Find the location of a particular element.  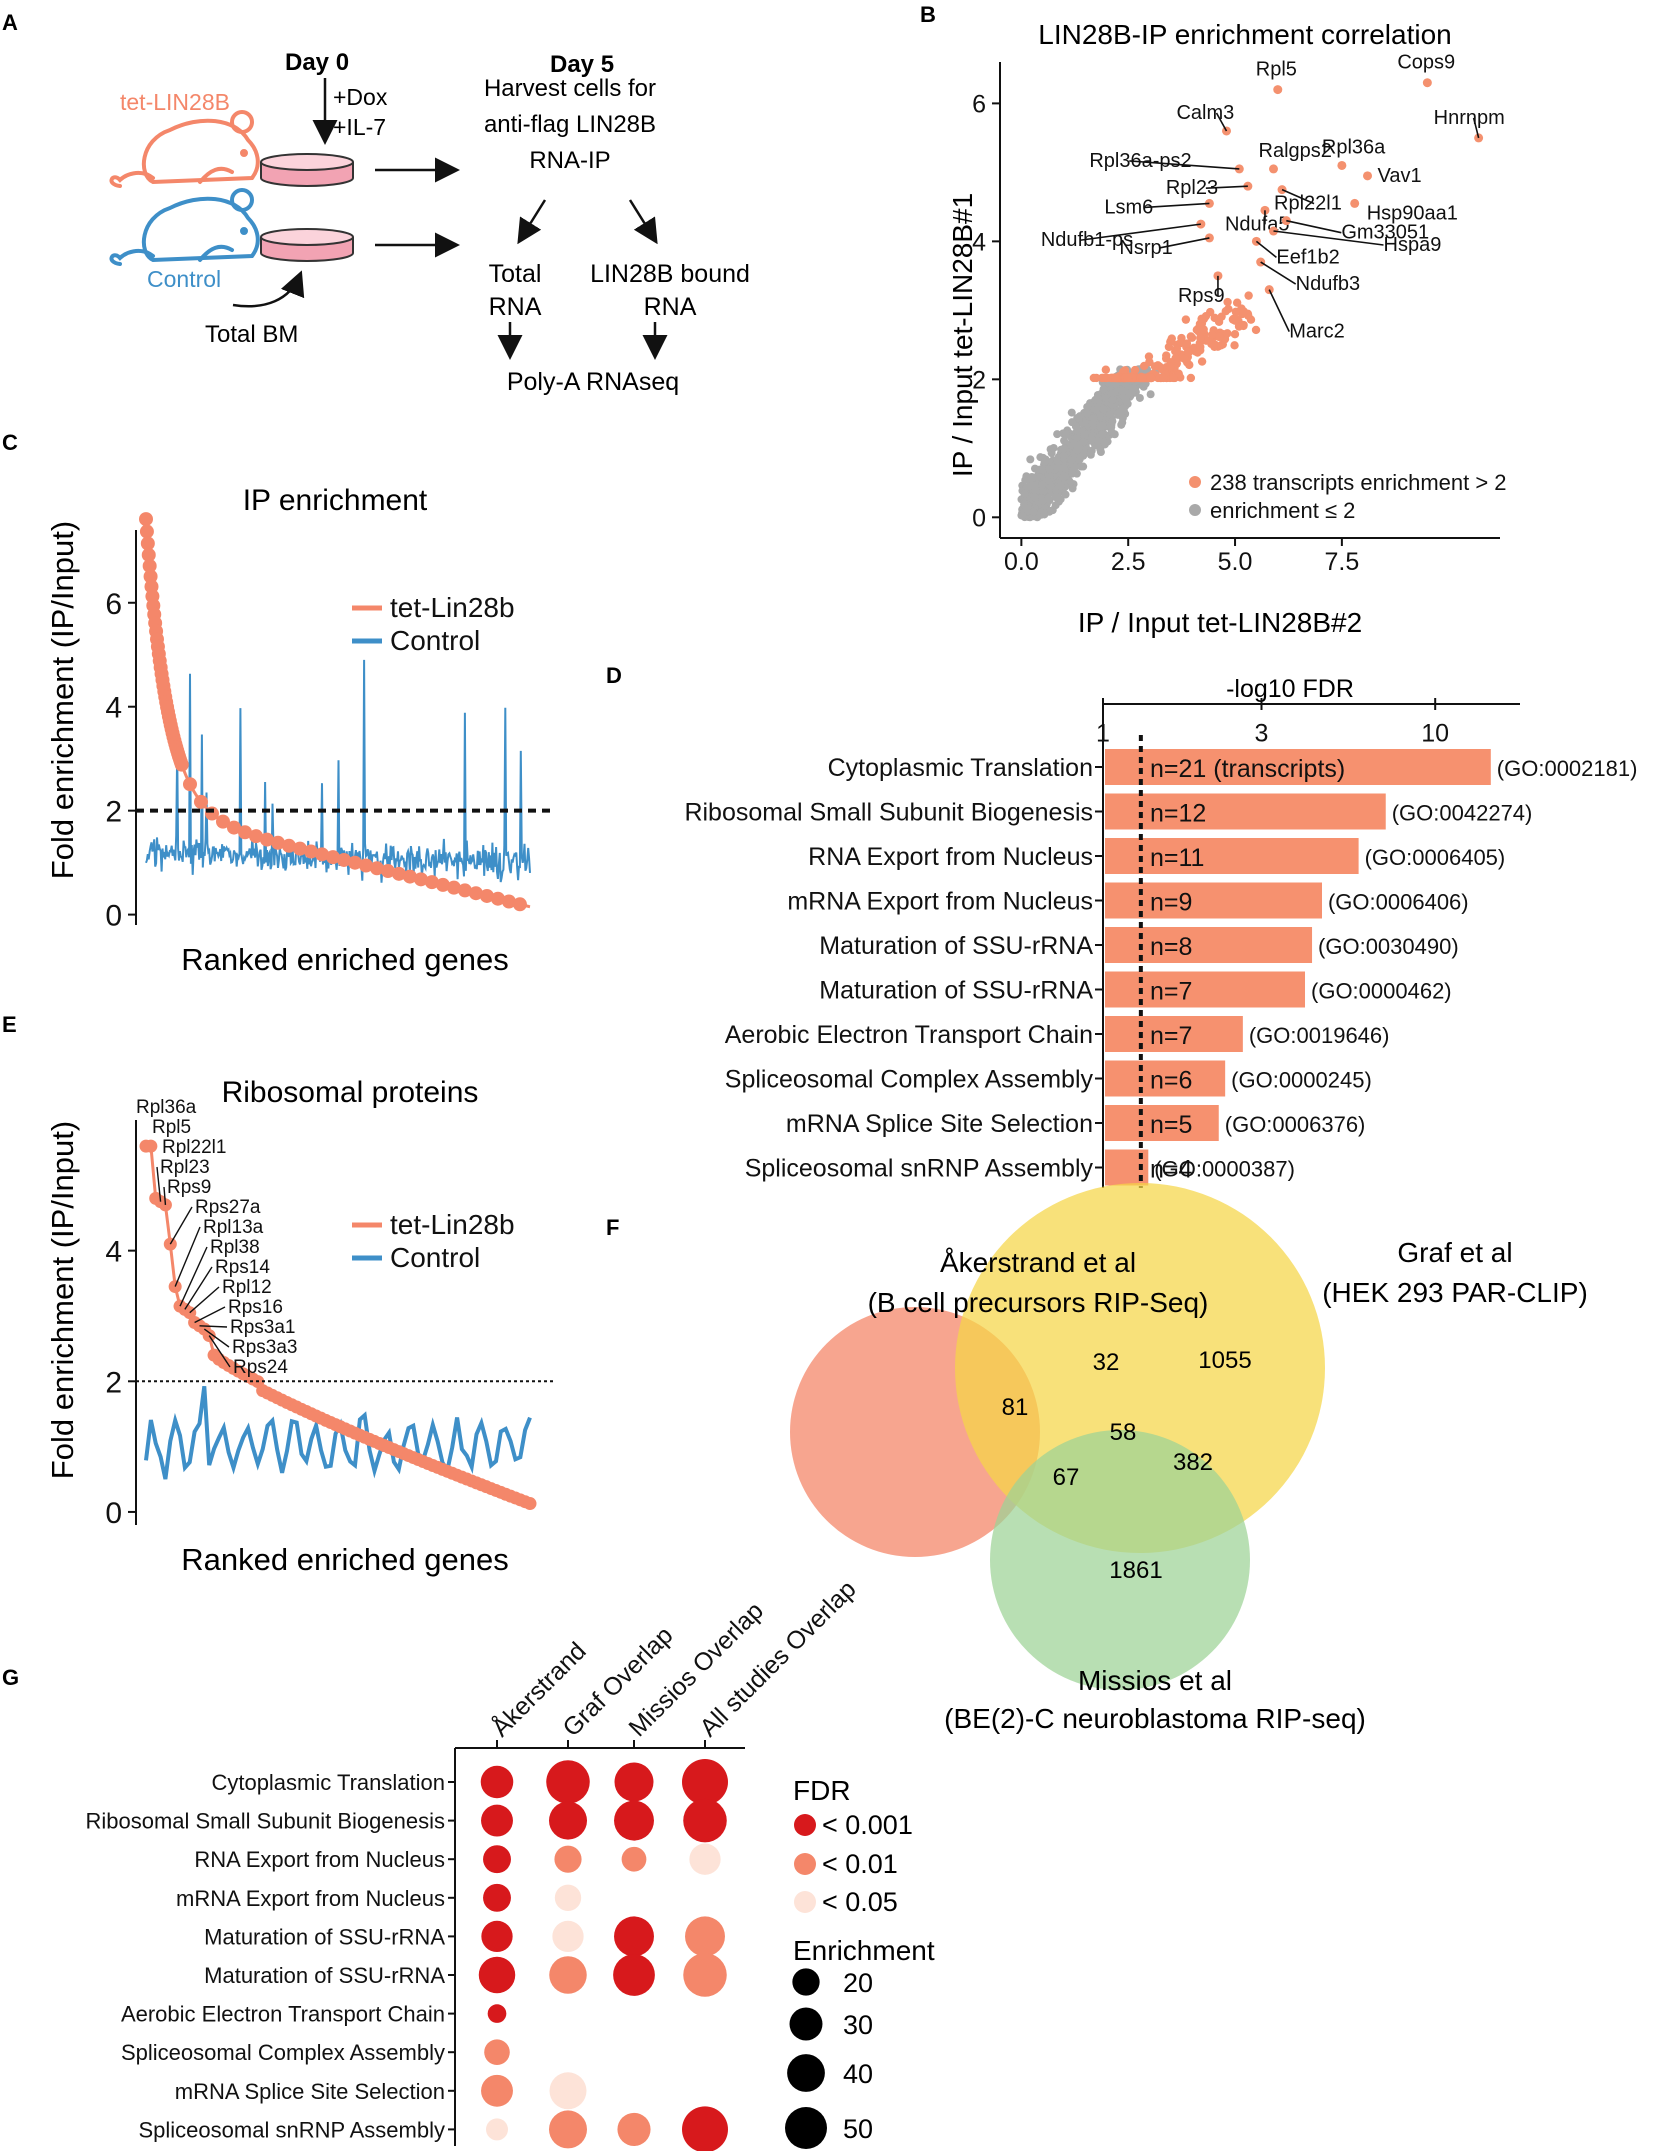

count-label: n=6 is located at coordinates (1171, 1081).